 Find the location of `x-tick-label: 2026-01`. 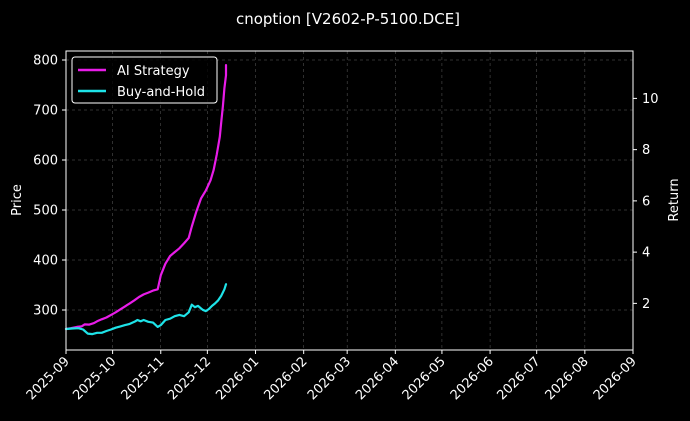

x-tick-label: 2026-01 is located at coordinates (237, 378).